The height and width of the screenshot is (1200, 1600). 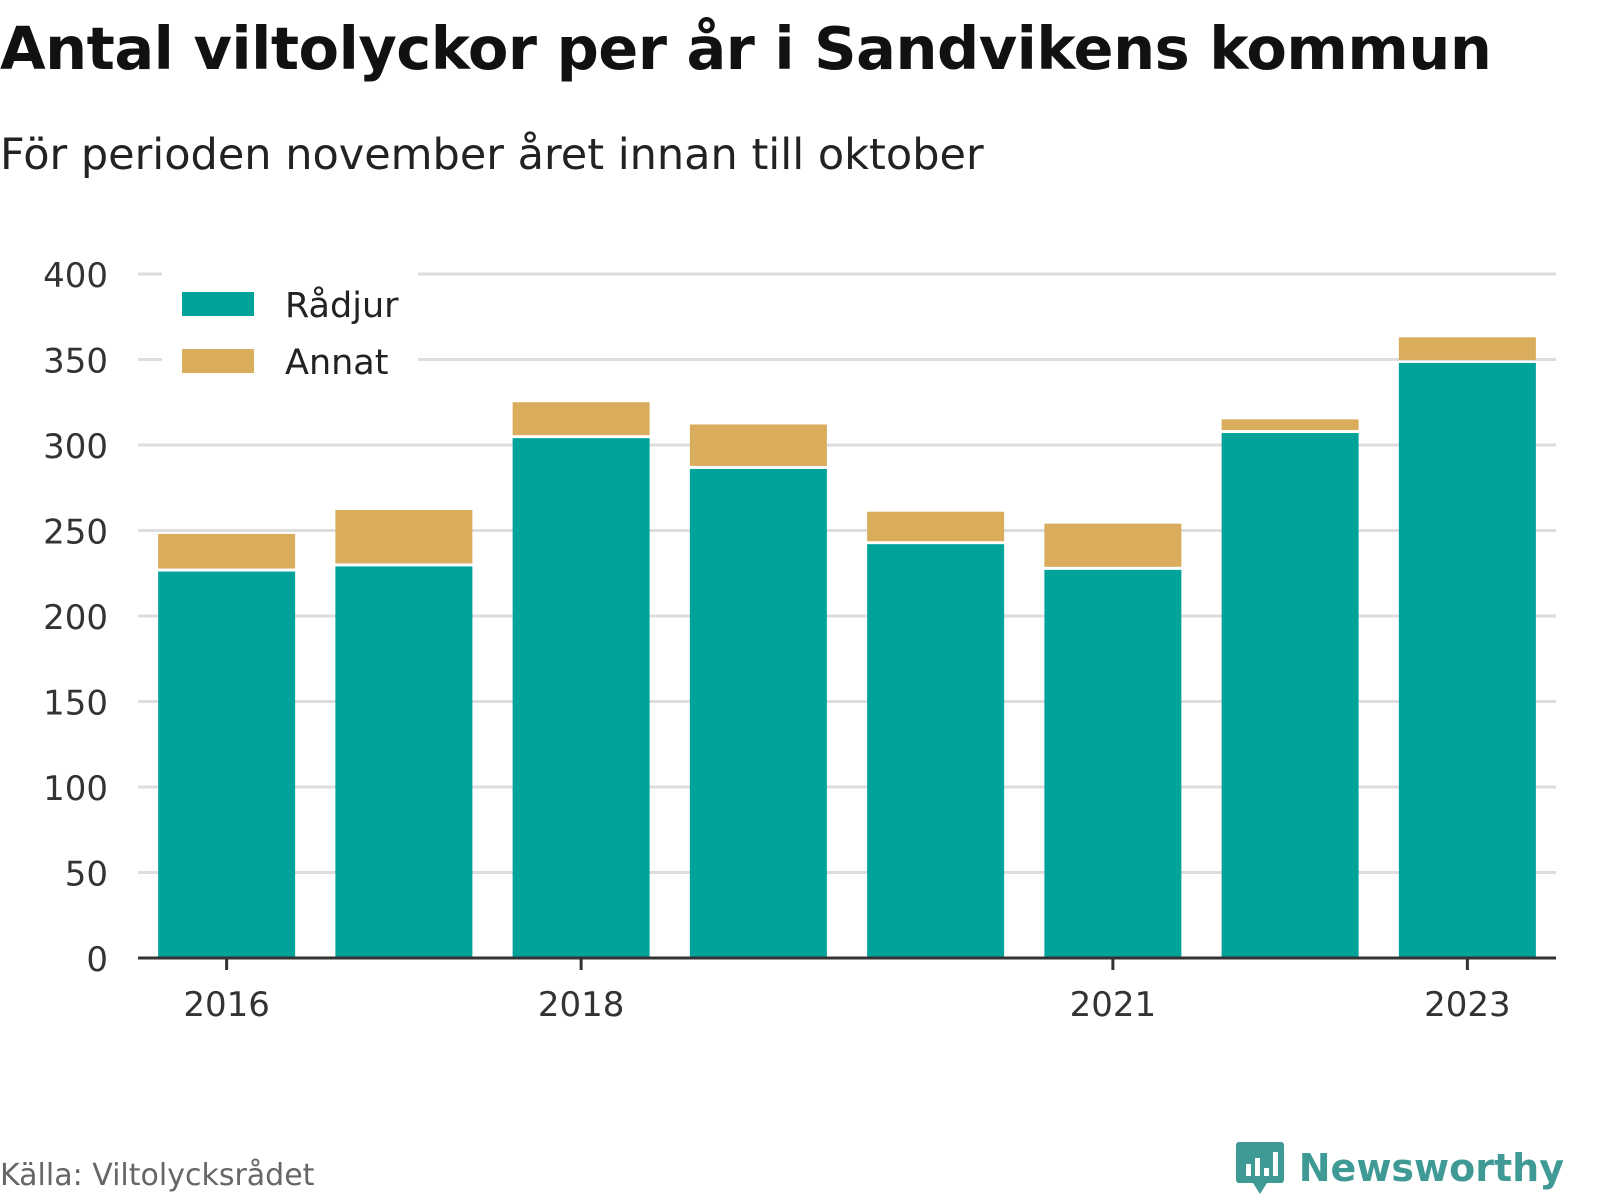 I want to click on x-tick-label: 2018, so click(x=581, y=1005).